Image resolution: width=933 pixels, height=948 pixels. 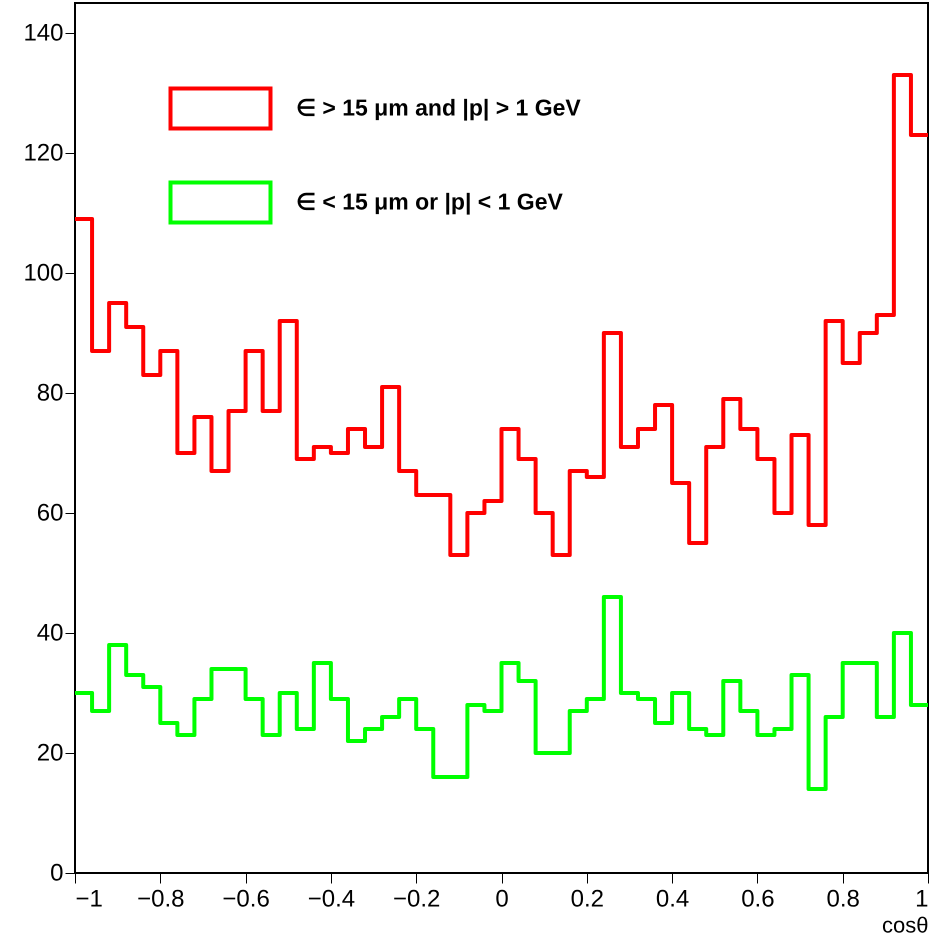 I want to click on legend-label: ∈ > 15 μm and |p| > 1 GeV, so click(x=439, y=108).